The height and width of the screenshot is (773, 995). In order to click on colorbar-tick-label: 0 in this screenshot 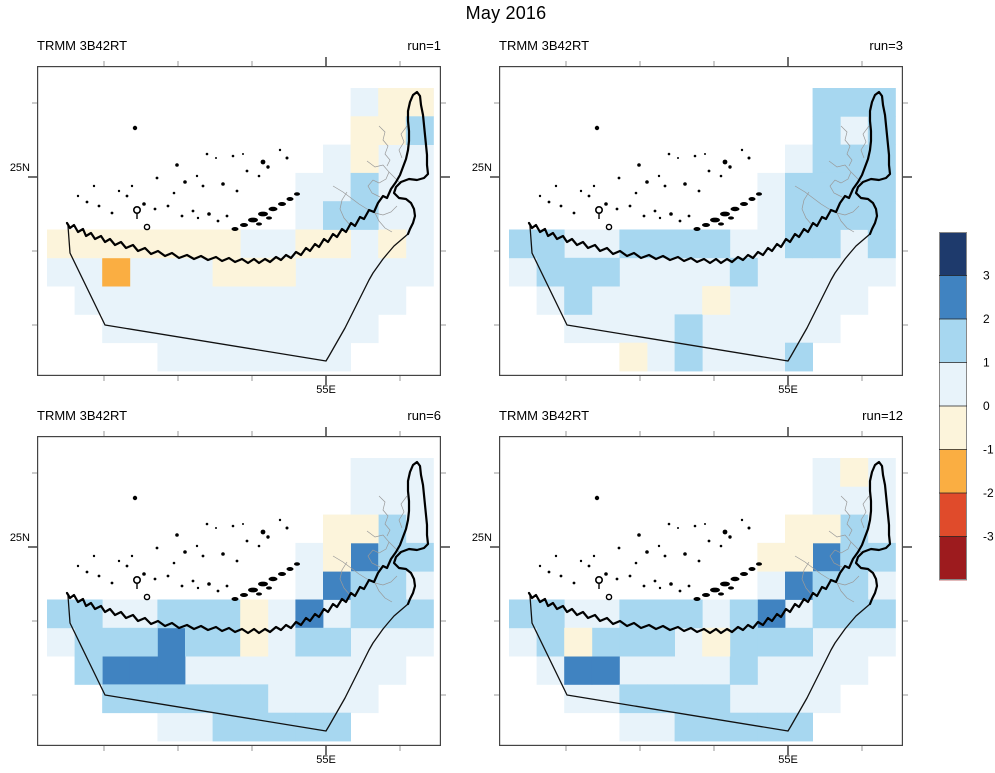, I will do `click(986, 406)`.